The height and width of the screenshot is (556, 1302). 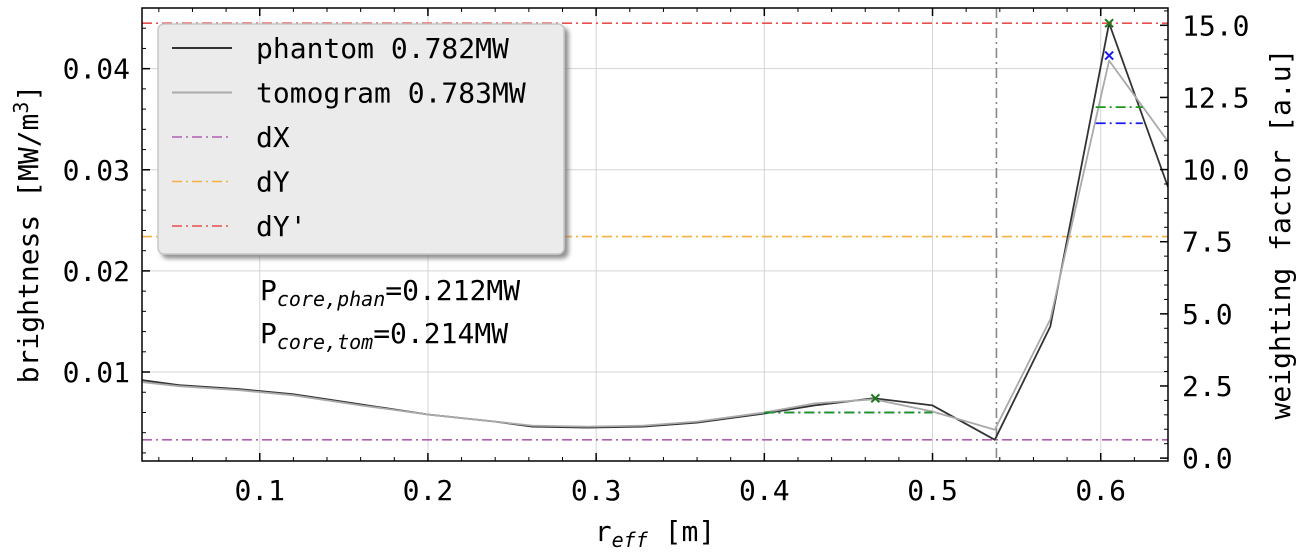 I want to click on y2-tick-label: 5.0, so click(x=1207, y=314).